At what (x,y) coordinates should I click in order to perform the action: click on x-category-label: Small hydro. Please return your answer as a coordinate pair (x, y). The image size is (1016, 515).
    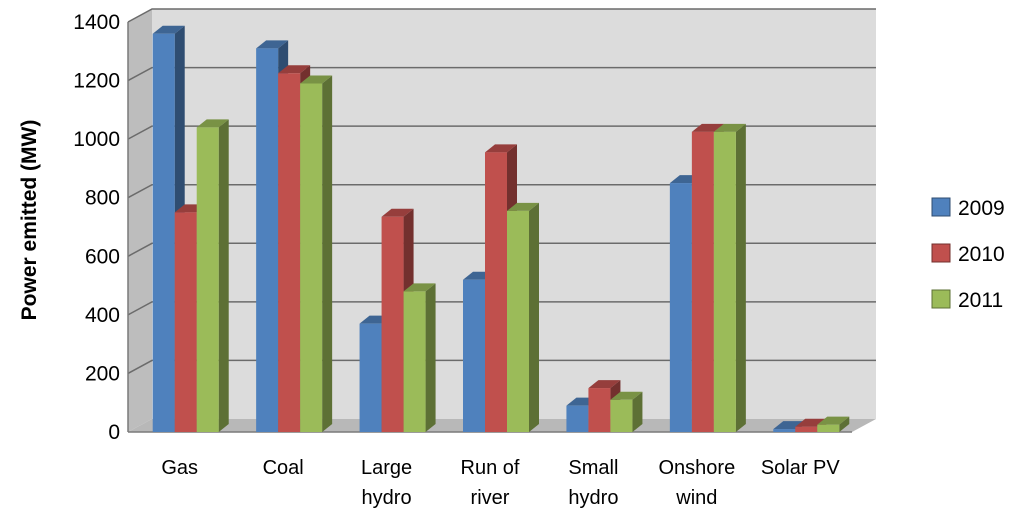
    Looking at the image, I should click on (593, 483).